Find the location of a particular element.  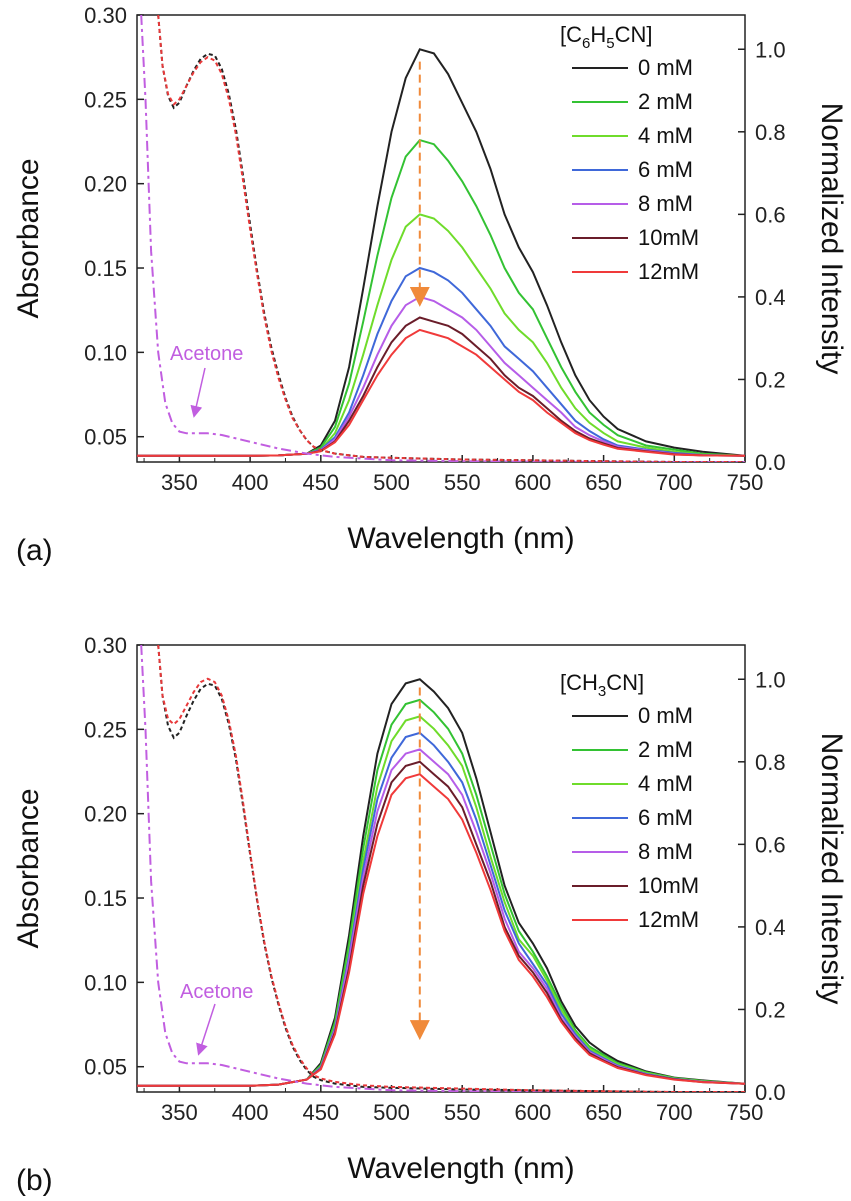

legend-title-part: [C is located at coordinates (571, 34).